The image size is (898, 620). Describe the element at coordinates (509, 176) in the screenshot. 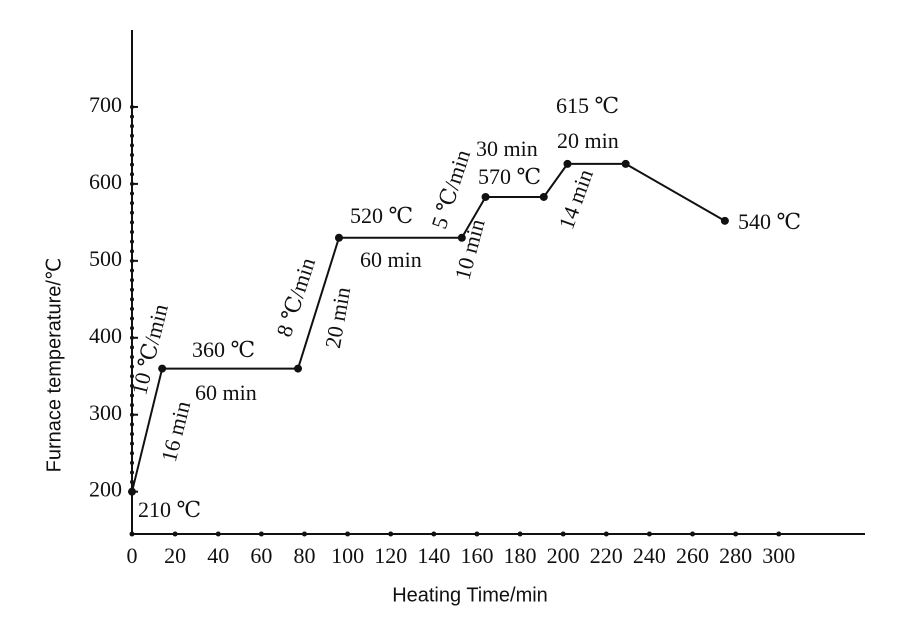

I see `annotation: 570 ℃` at that location.